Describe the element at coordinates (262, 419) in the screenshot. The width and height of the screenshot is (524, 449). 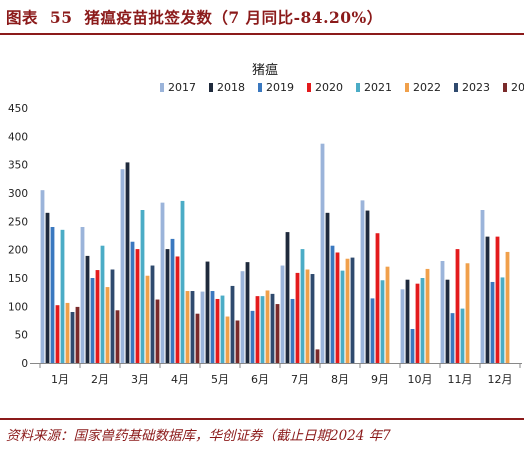
I see `footer-divider` at that location.